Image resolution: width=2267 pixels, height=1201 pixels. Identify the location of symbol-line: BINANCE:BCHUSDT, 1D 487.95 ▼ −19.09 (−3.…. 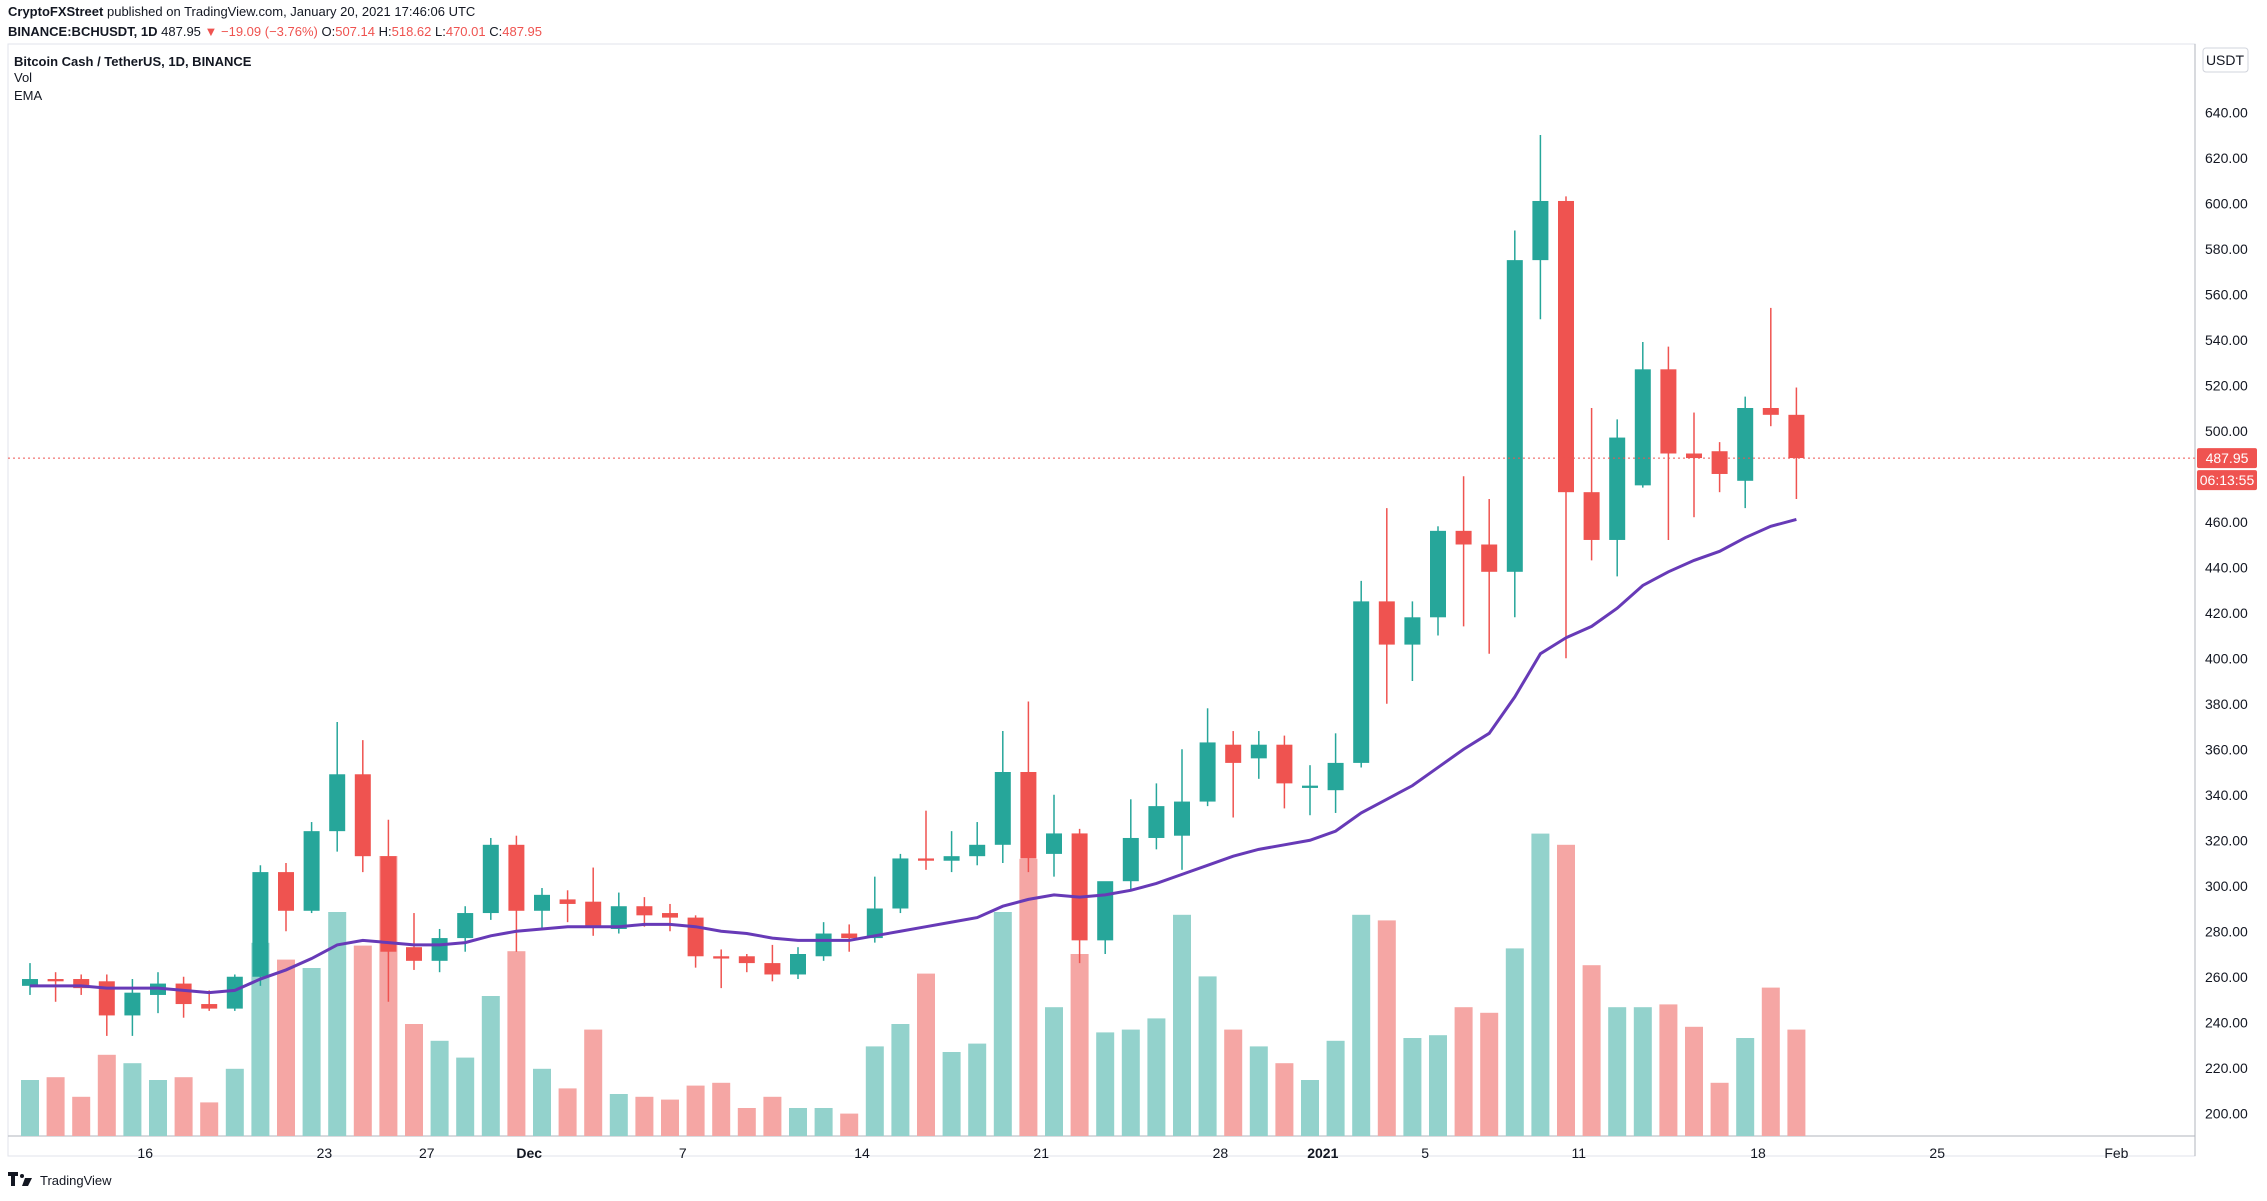
(275, 31).